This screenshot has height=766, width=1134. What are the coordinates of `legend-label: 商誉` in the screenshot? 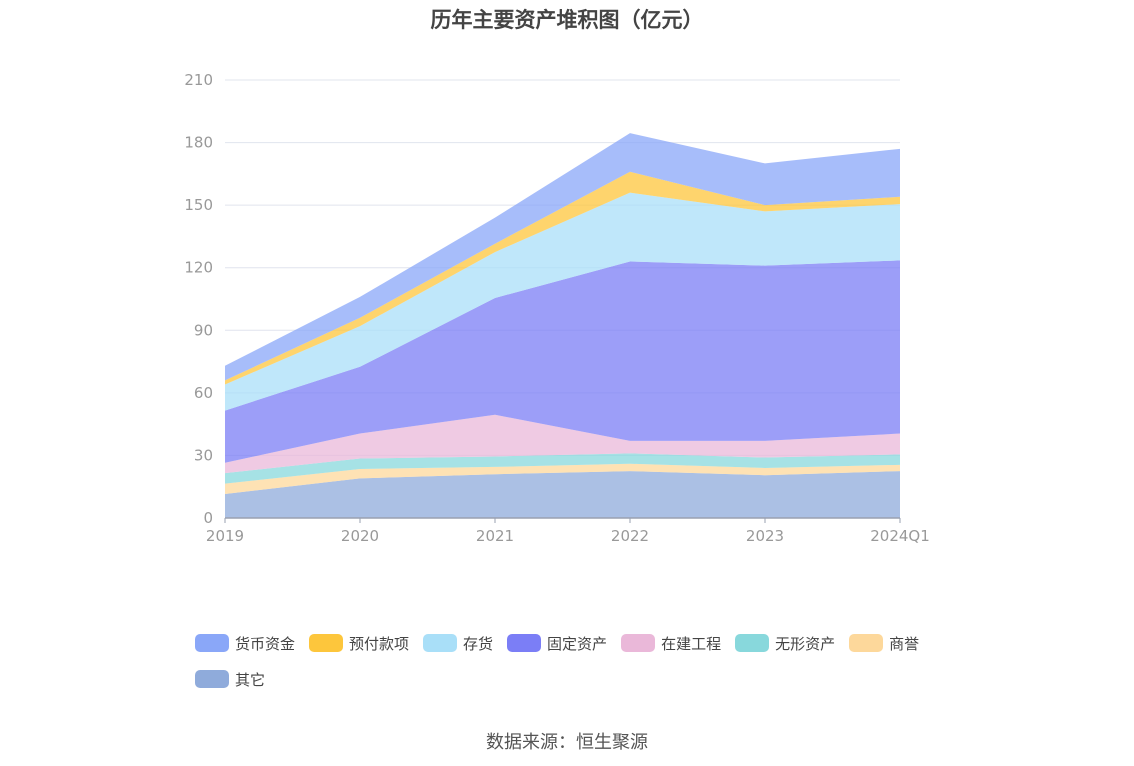 It's located at (904, 643).